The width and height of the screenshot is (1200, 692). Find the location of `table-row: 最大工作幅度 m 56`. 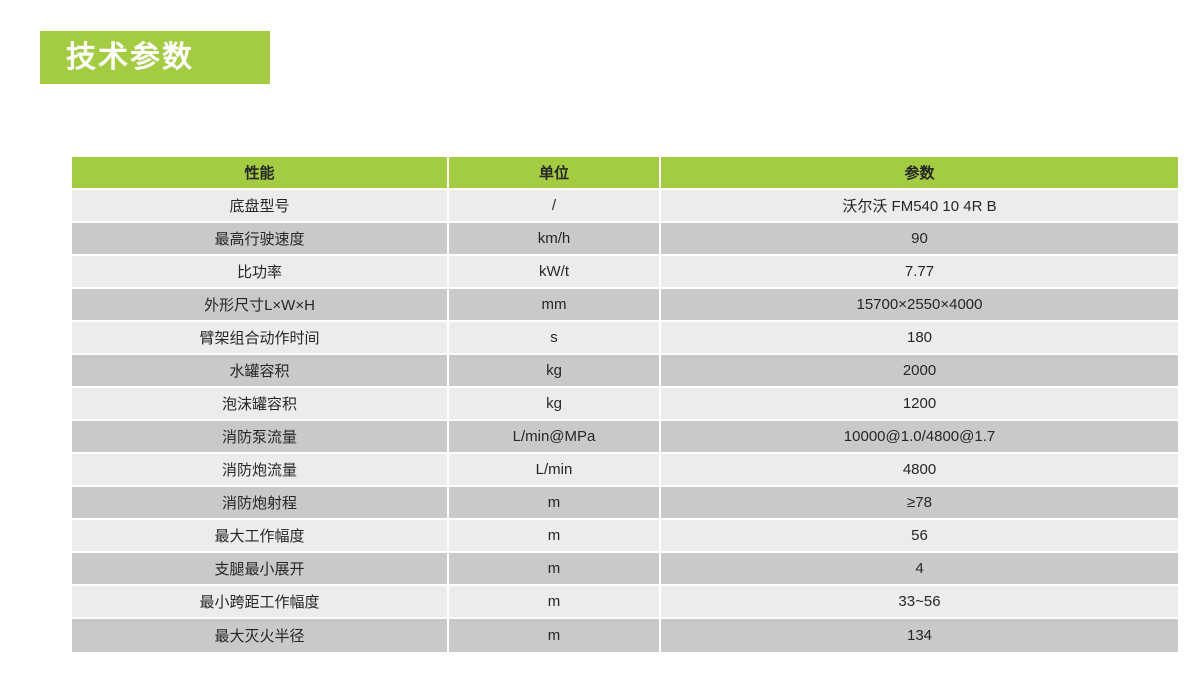

table-row: 最大工作幅度 m 56 is located at coordinates (625, 536).